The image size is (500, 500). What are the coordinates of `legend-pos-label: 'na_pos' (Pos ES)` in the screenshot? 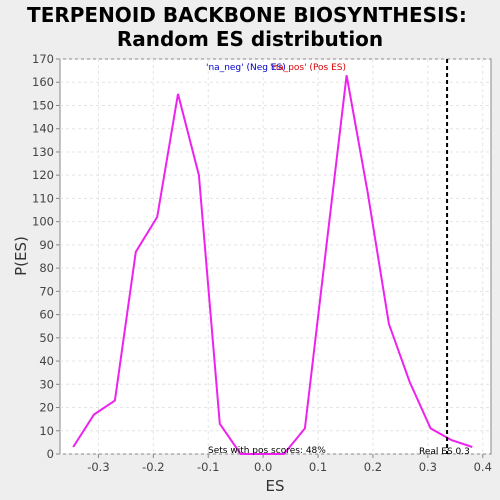 It's located at (308, 68).